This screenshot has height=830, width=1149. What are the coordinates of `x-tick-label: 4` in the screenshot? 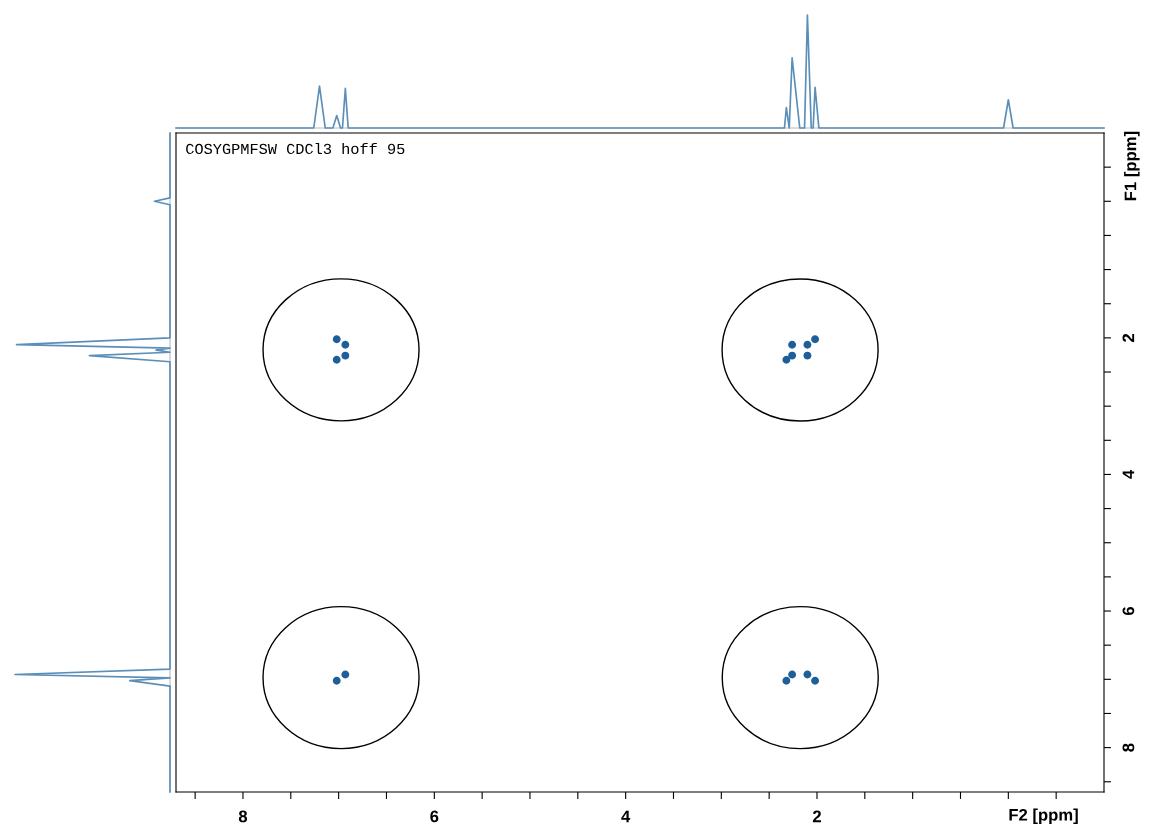 It's located at (626, 816).